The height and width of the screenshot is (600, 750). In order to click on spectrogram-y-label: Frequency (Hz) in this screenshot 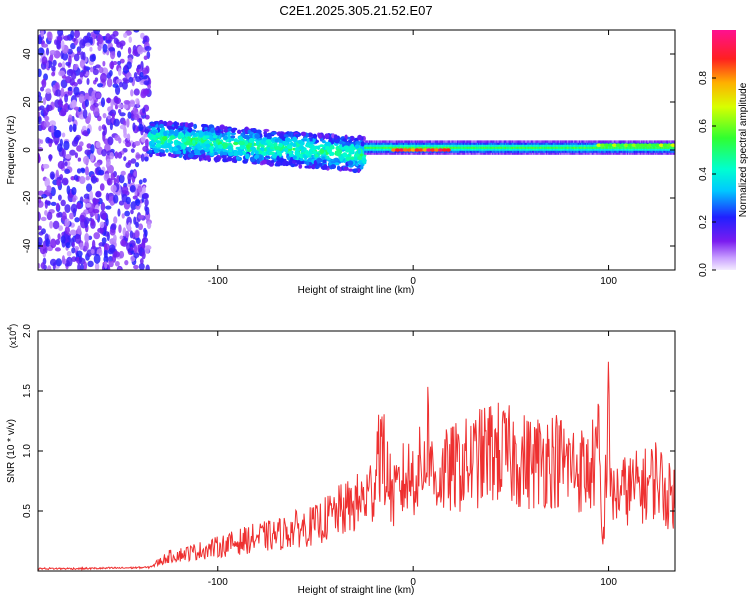, I will do `click(11, 150)`.